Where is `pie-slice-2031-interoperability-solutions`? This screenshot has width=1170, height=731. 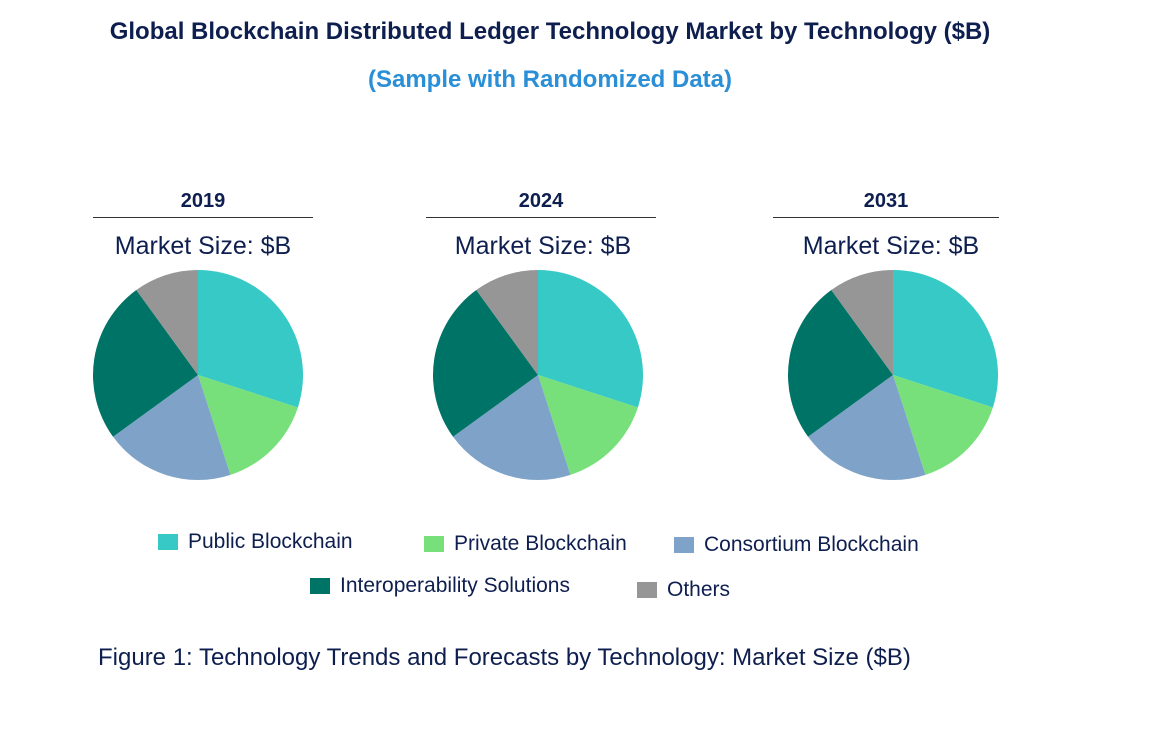 pie-slice-2031-interoperability-solutions is located at coordinates (840, 363).